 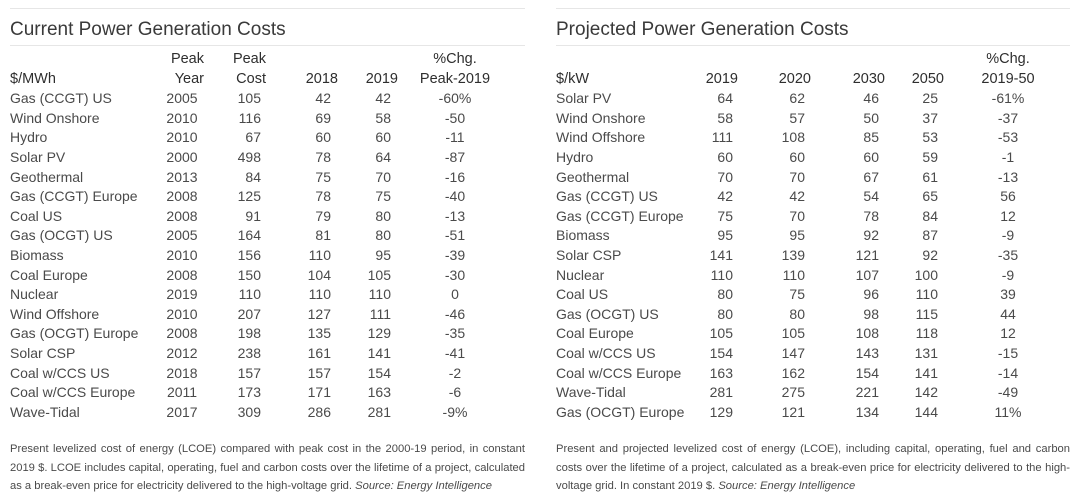 What do you see at coordinates (1008, 59) in the screenshot?
I see `column-header: %Chg.` at bounding box center [1008, 59].